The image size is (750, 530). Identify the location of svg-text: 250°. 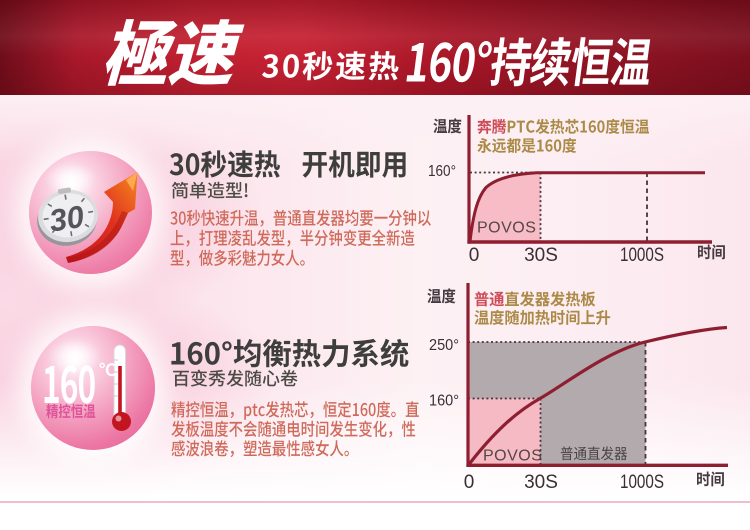
(444, 345).